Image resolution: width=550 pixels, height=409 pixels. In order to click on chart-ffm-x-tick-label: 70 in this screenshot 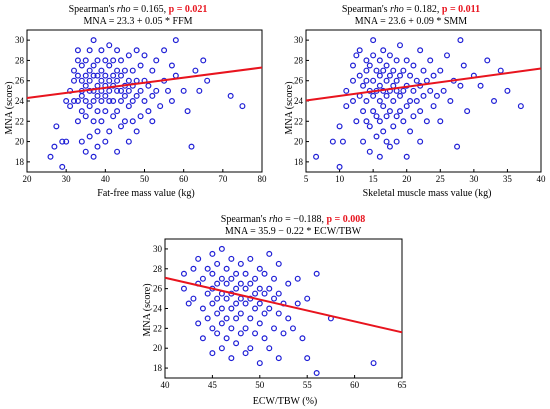, I will do `click(223, 179)`.